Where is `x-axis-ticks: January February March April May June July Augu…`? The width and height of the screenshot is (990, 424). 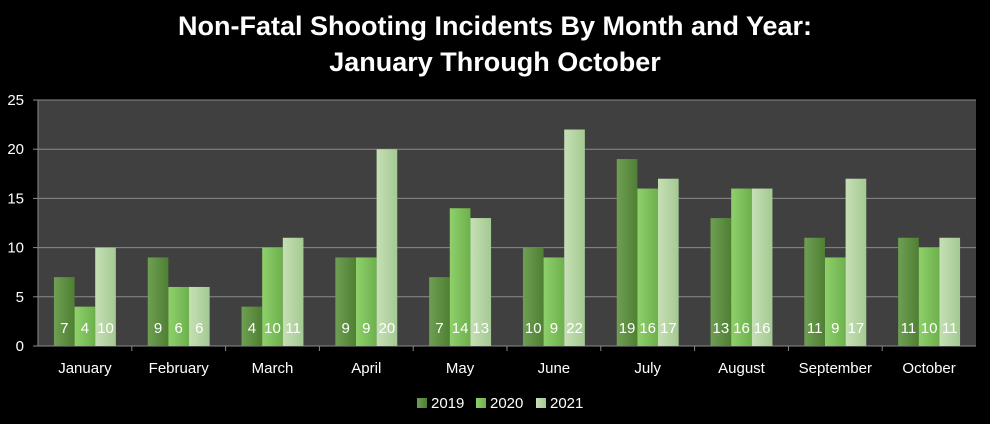 x-axis-ticks: January February March April May June July Augu… is located at coordinates (507, 361).